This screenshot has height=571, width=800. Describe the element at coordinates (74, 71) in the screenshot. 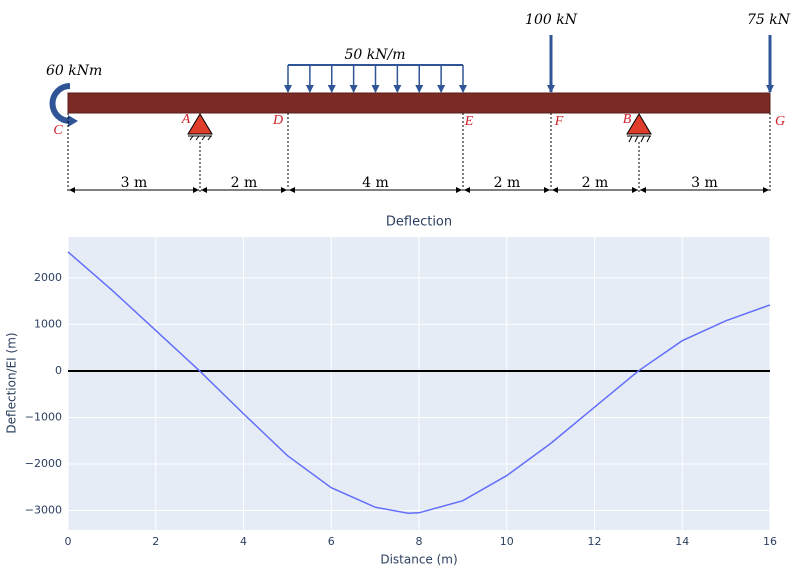

I see `moment-label: 60 kNm` at that location.